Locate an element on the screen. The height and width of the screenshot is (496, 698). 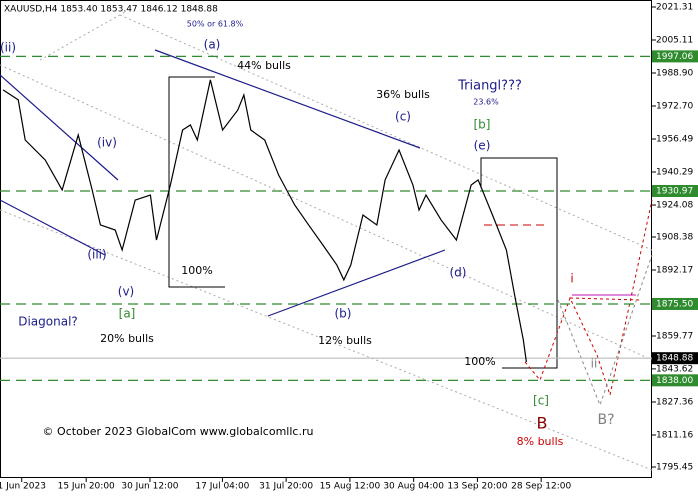
annotation: [a] is located at coordinates (127, 314).